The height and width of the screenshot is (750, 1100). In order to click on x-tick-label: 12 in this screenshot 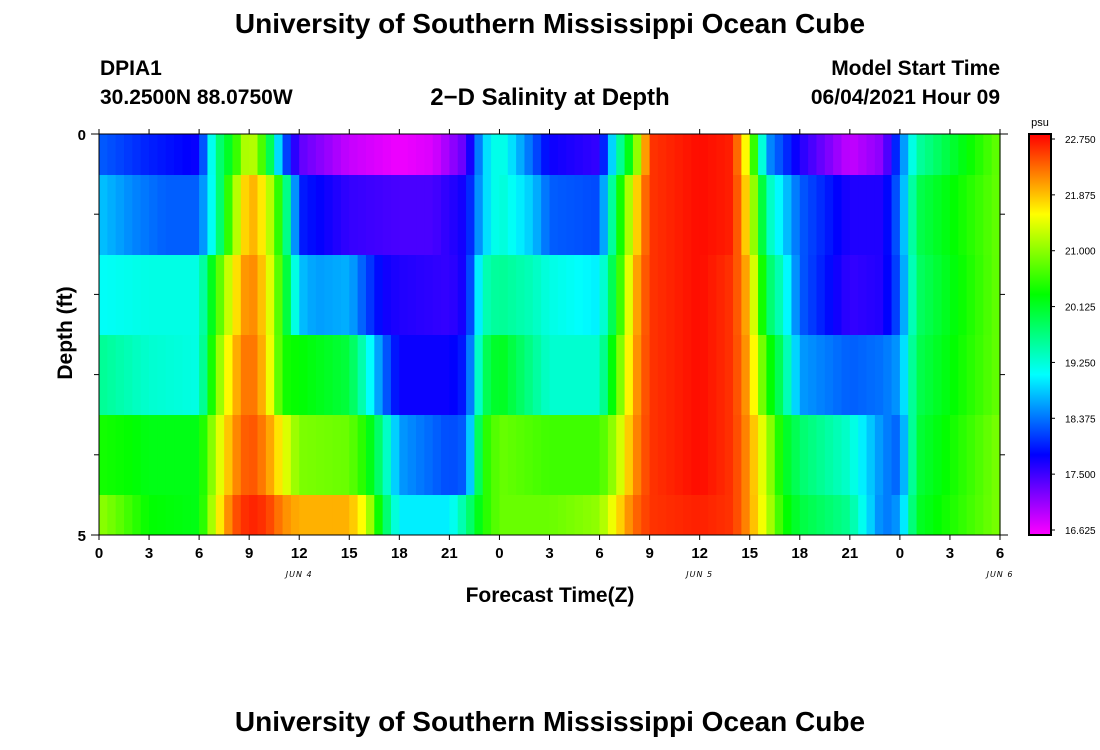, I will do `click(299, 553)`.